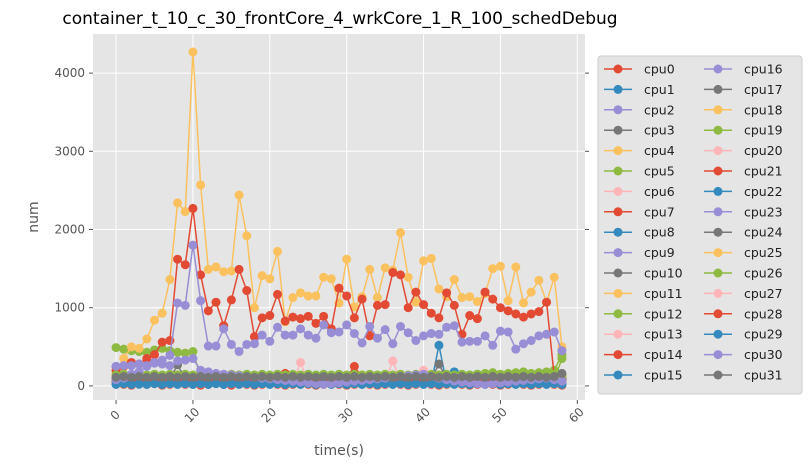 This screenshot has height=468, width=811. I want to click on legend-item-cpu31: cpu31, so click(743, 375).